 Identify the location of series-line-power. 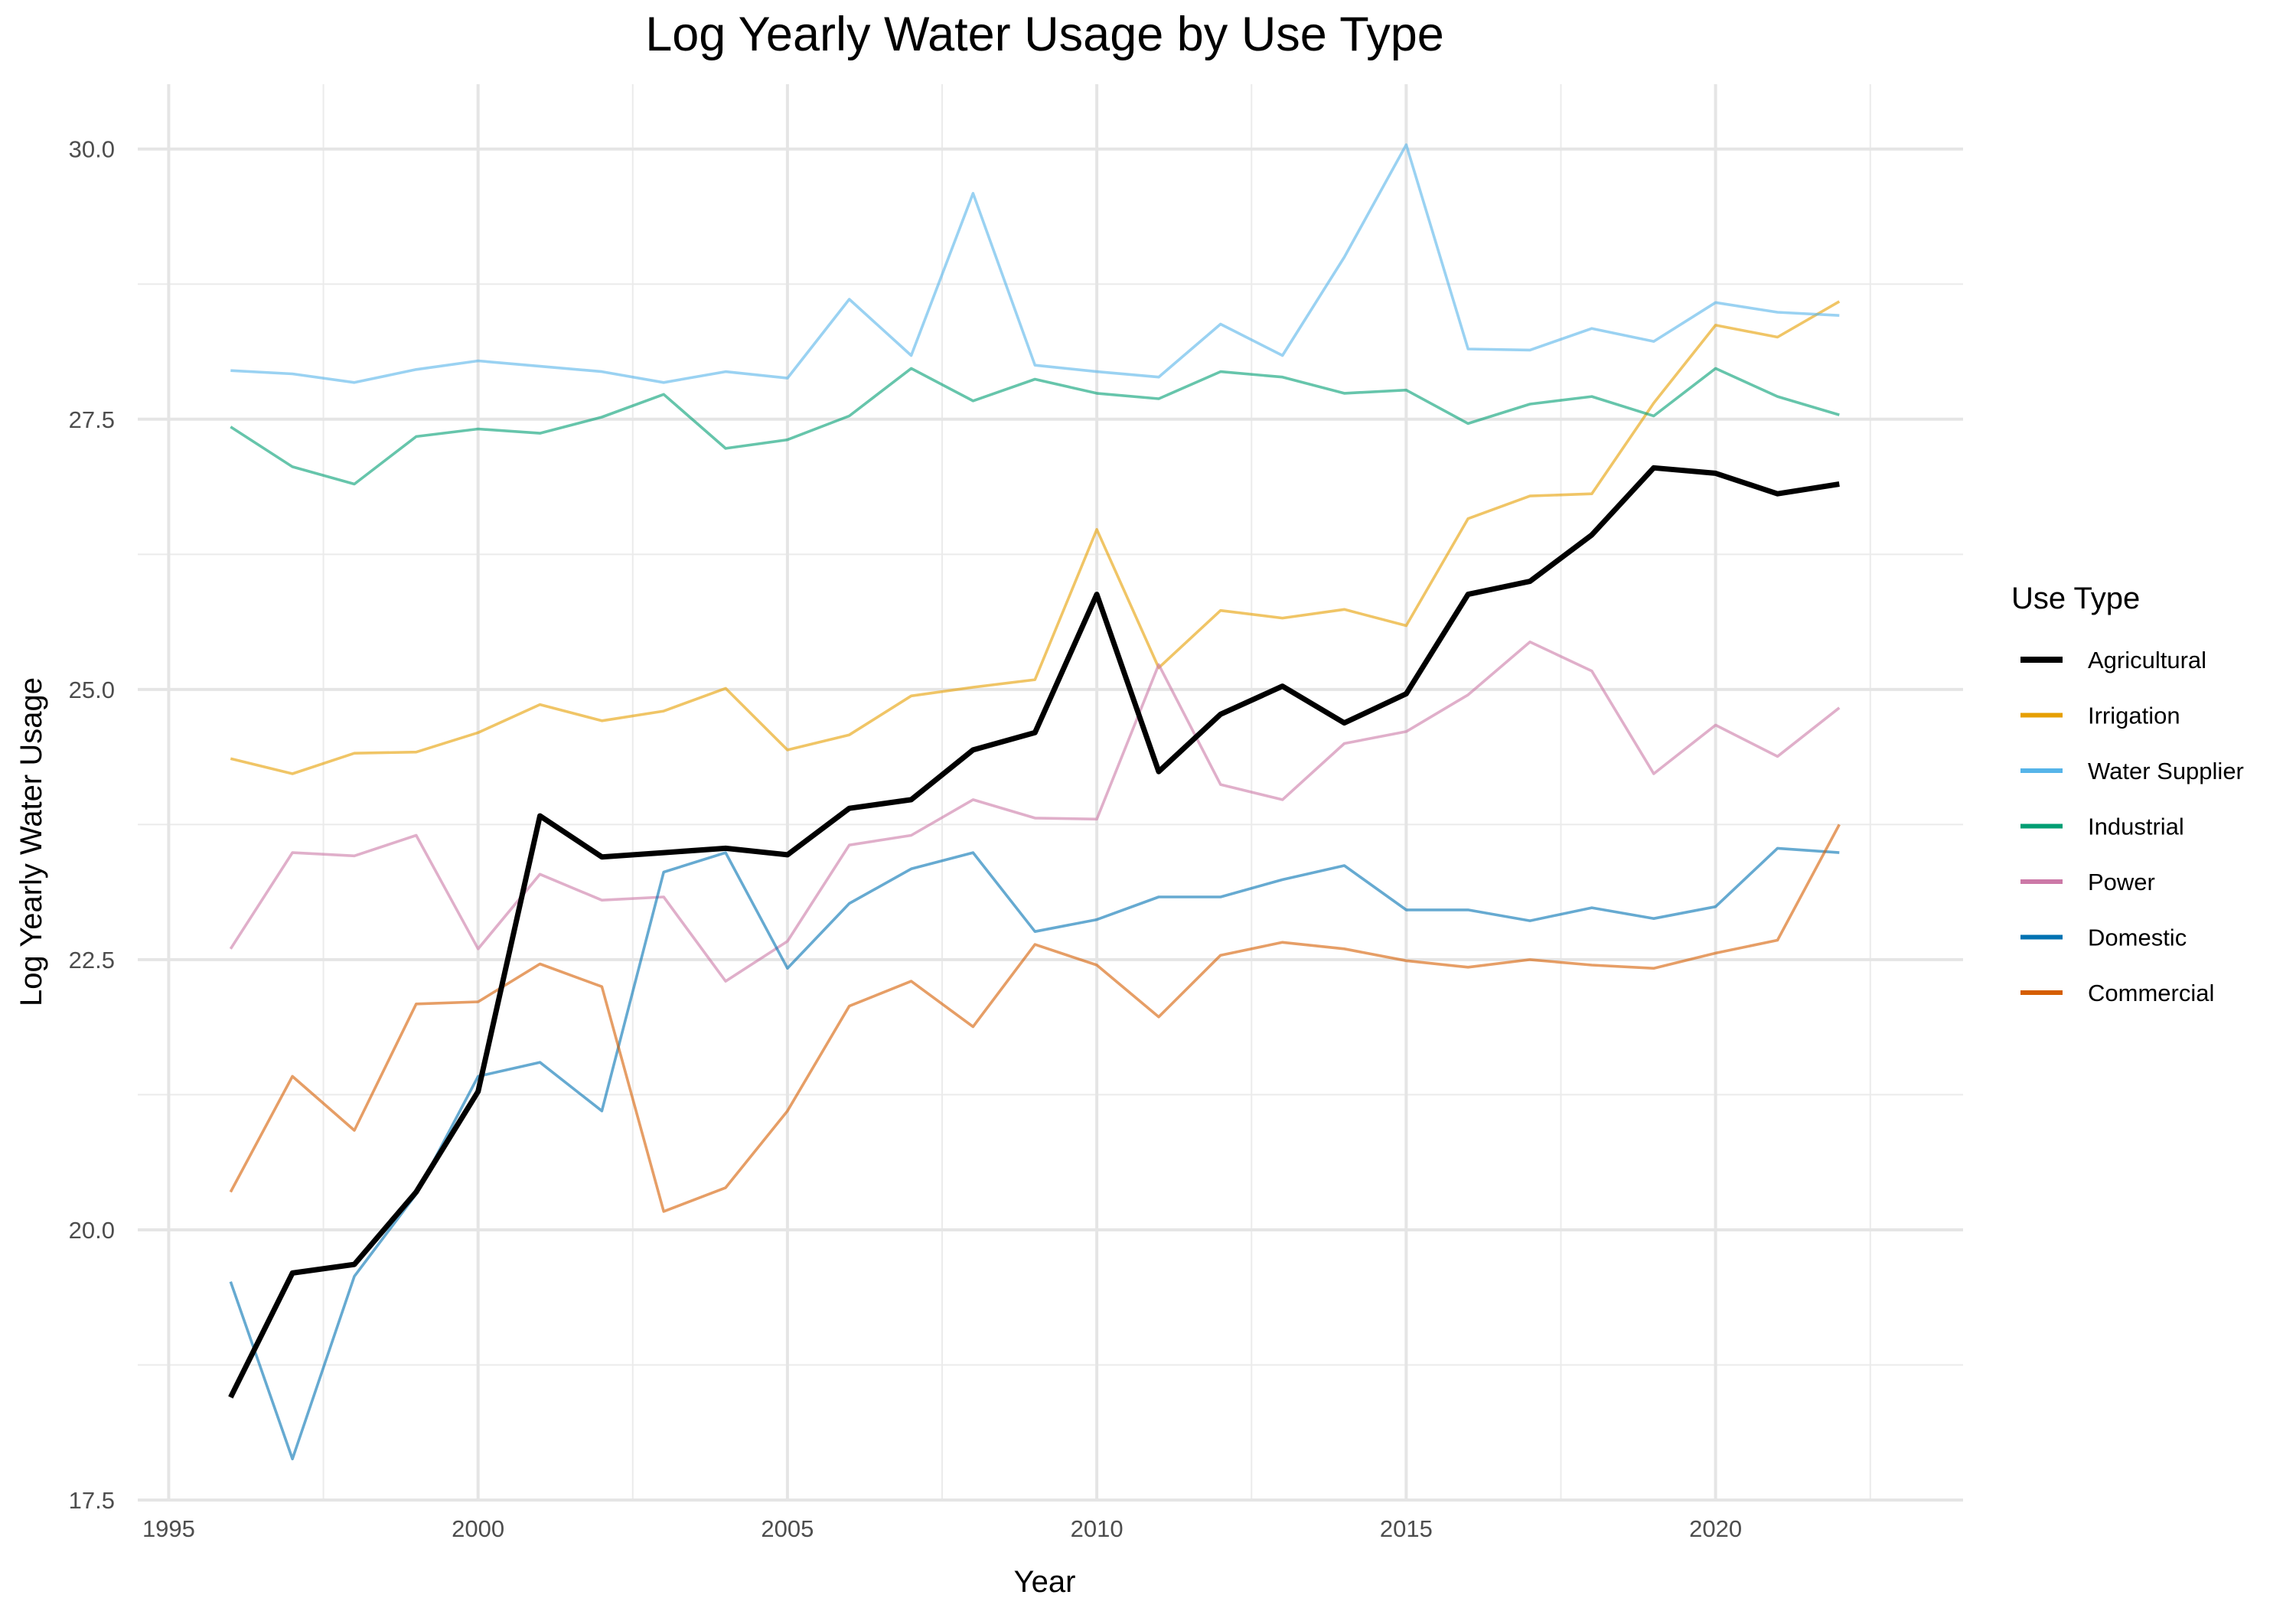
(1035, 811).